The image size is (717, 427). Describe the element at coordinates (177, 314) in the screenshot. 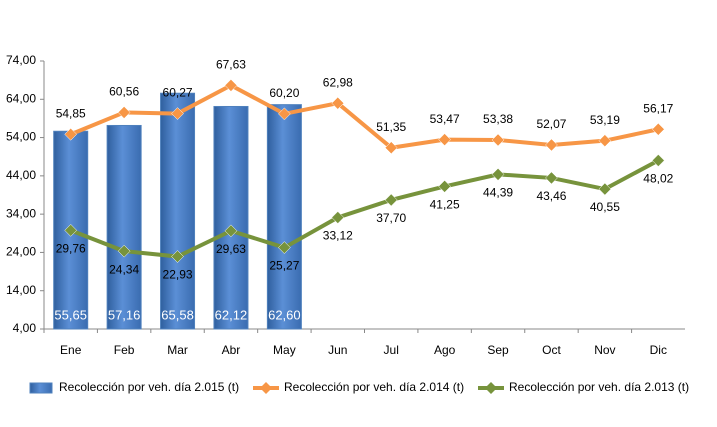

I see `bar-value-label: 65,58` at that location.